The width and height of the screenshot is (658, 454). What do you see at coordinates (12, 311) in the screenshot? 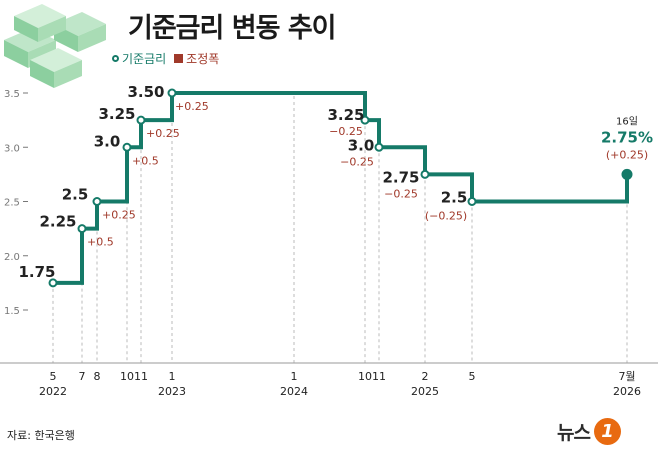
I see `y-tick-label: 1.5` at bounding box center [12, 311].